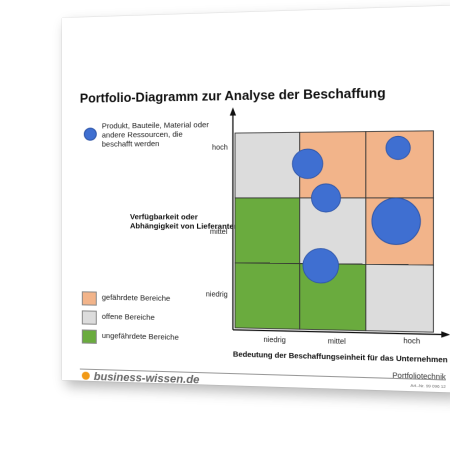 The image size is (450, 450). I want to click on x-axis-arrow, so click(445, 334).